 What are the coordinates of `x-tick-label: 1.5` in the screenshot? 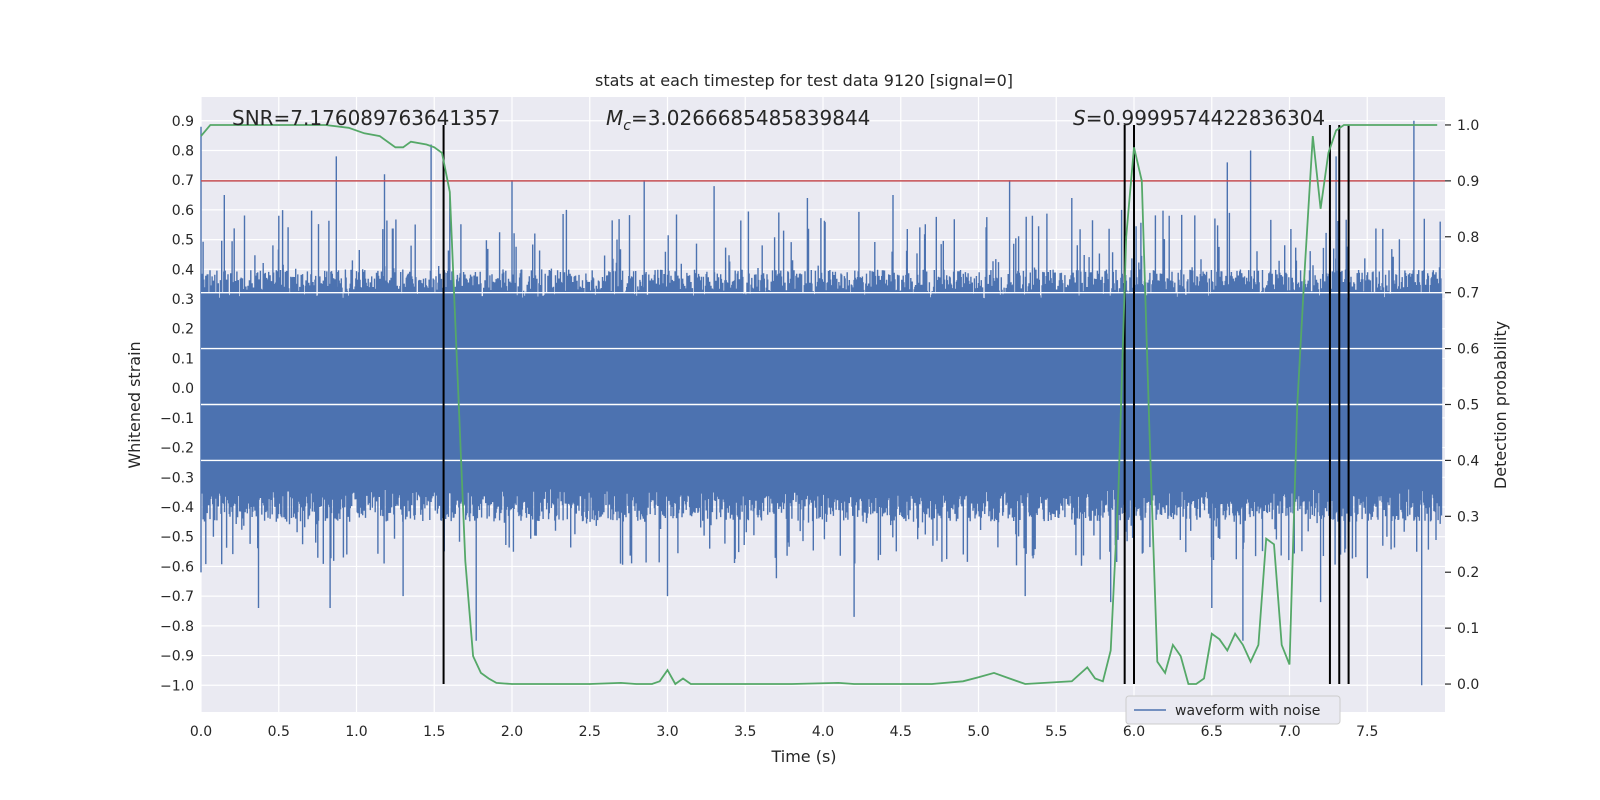 It's located at (434, 732).